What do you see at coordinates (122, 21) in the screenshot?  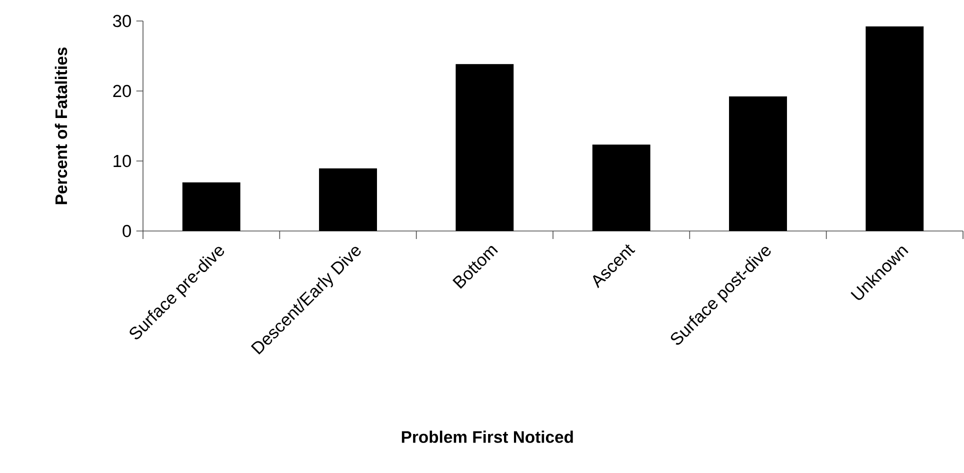 I see `y-tick-label: 30` at bounding box center [122, 21].